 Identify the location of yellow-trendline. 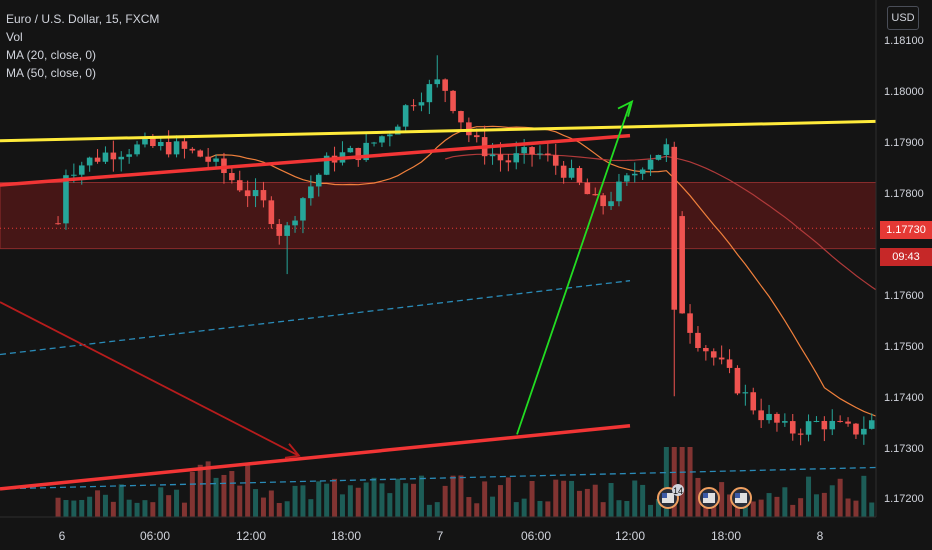
(438, 131).